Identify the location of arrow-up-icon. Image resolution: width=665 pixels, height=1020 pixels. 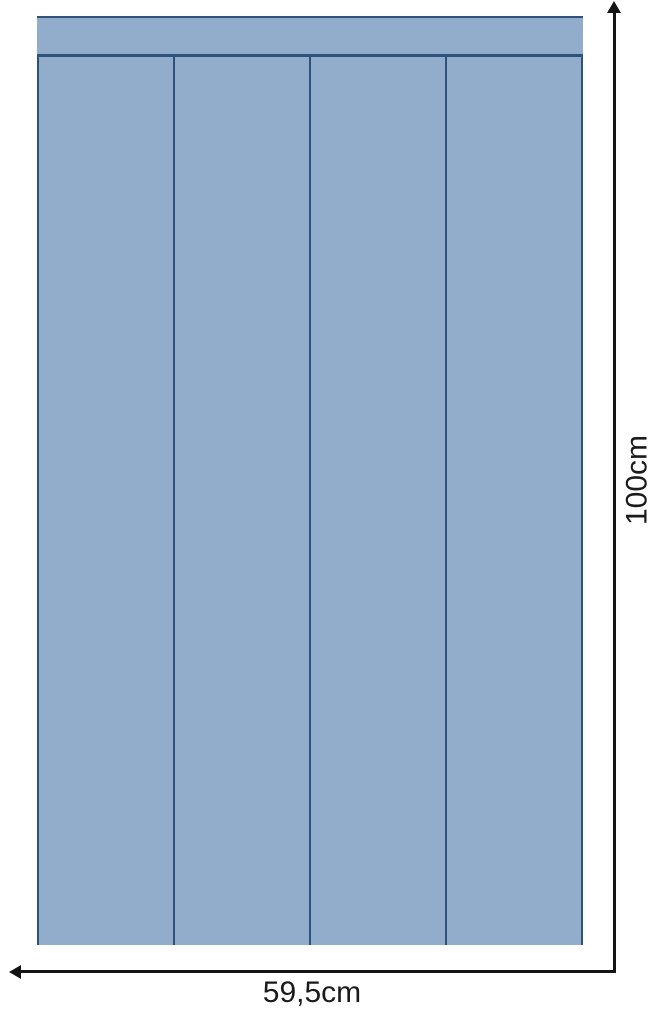
(614, 7).